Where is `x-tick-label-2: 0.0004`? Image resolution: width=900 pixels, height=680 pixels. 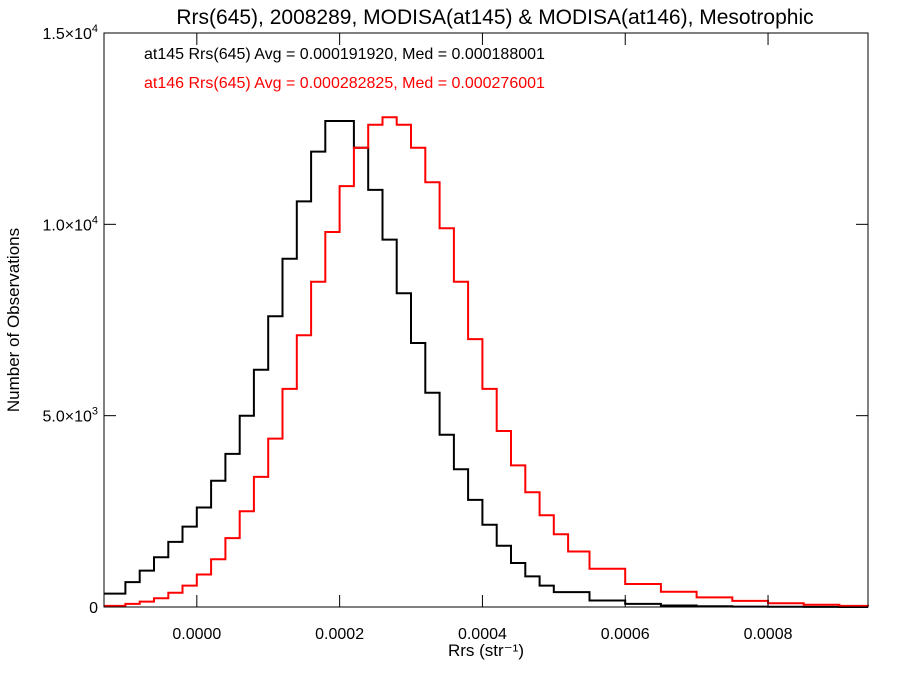 x-tick-label-2: 0.0004 is located at coordinates (482, 634).